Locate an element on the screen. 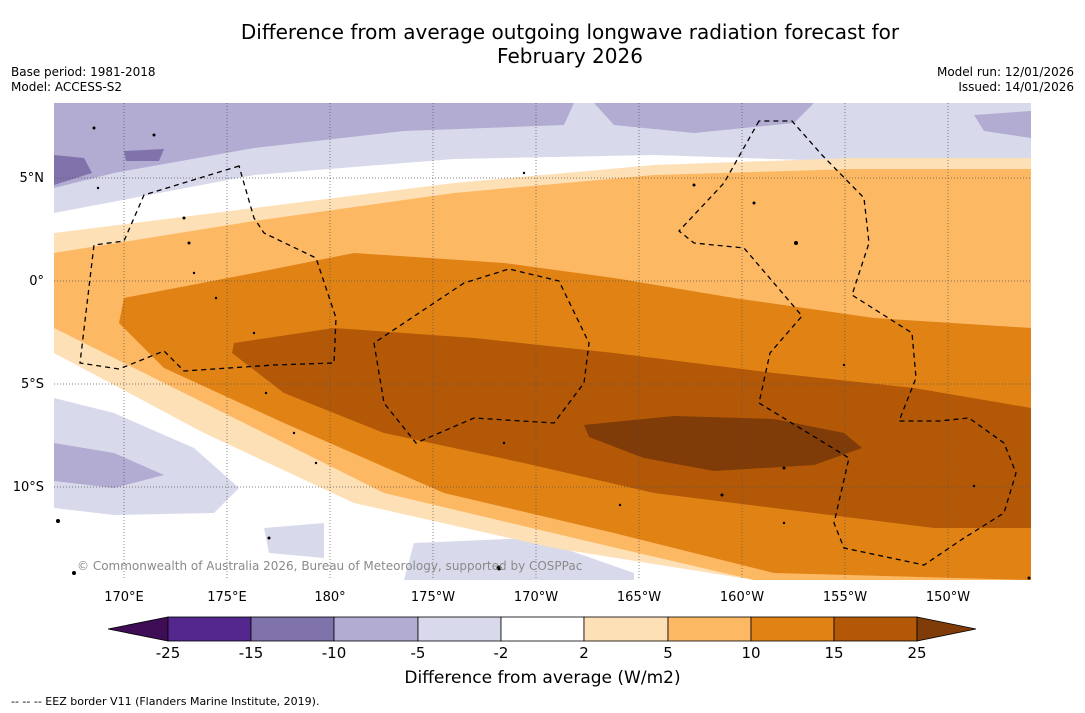 The height and width of the screenshot is (713, 1085). meta-left: Base period: 1981-2018 Model: ACCESS-S2 is located at coordinates (83, 80).